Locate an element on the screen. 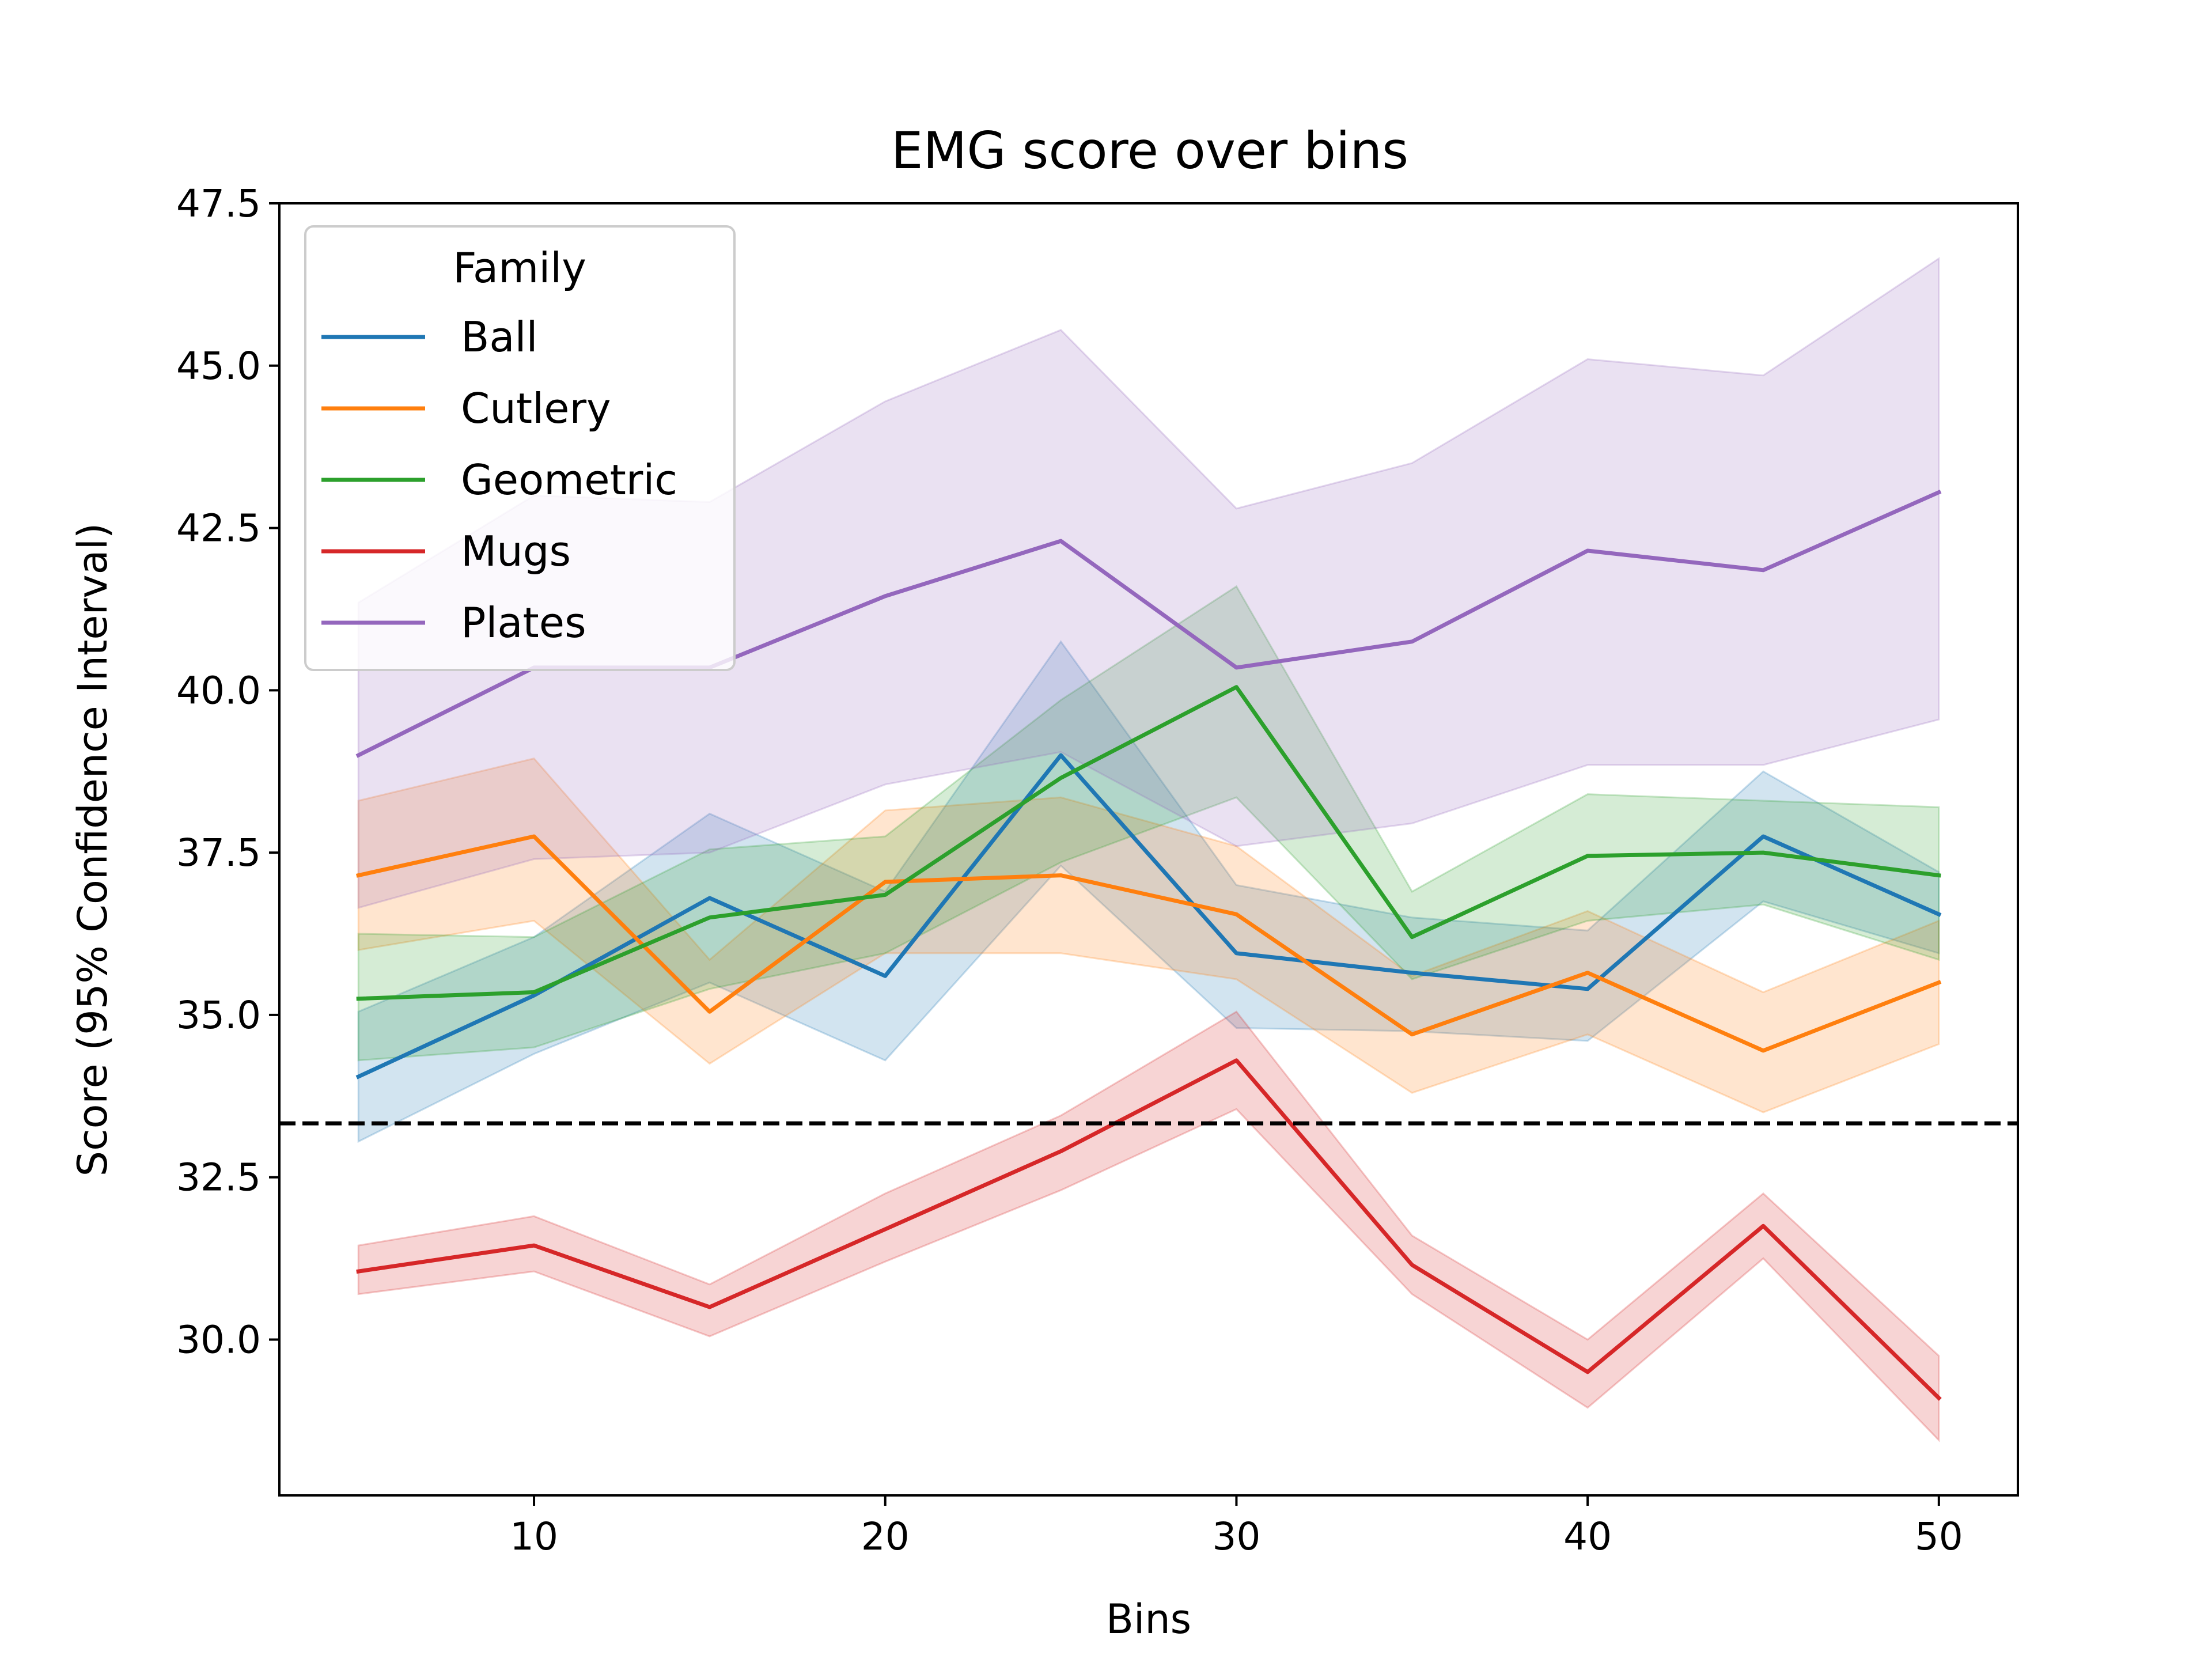  y-tick-label: 35.0 is located at coordinates (218, 1015).